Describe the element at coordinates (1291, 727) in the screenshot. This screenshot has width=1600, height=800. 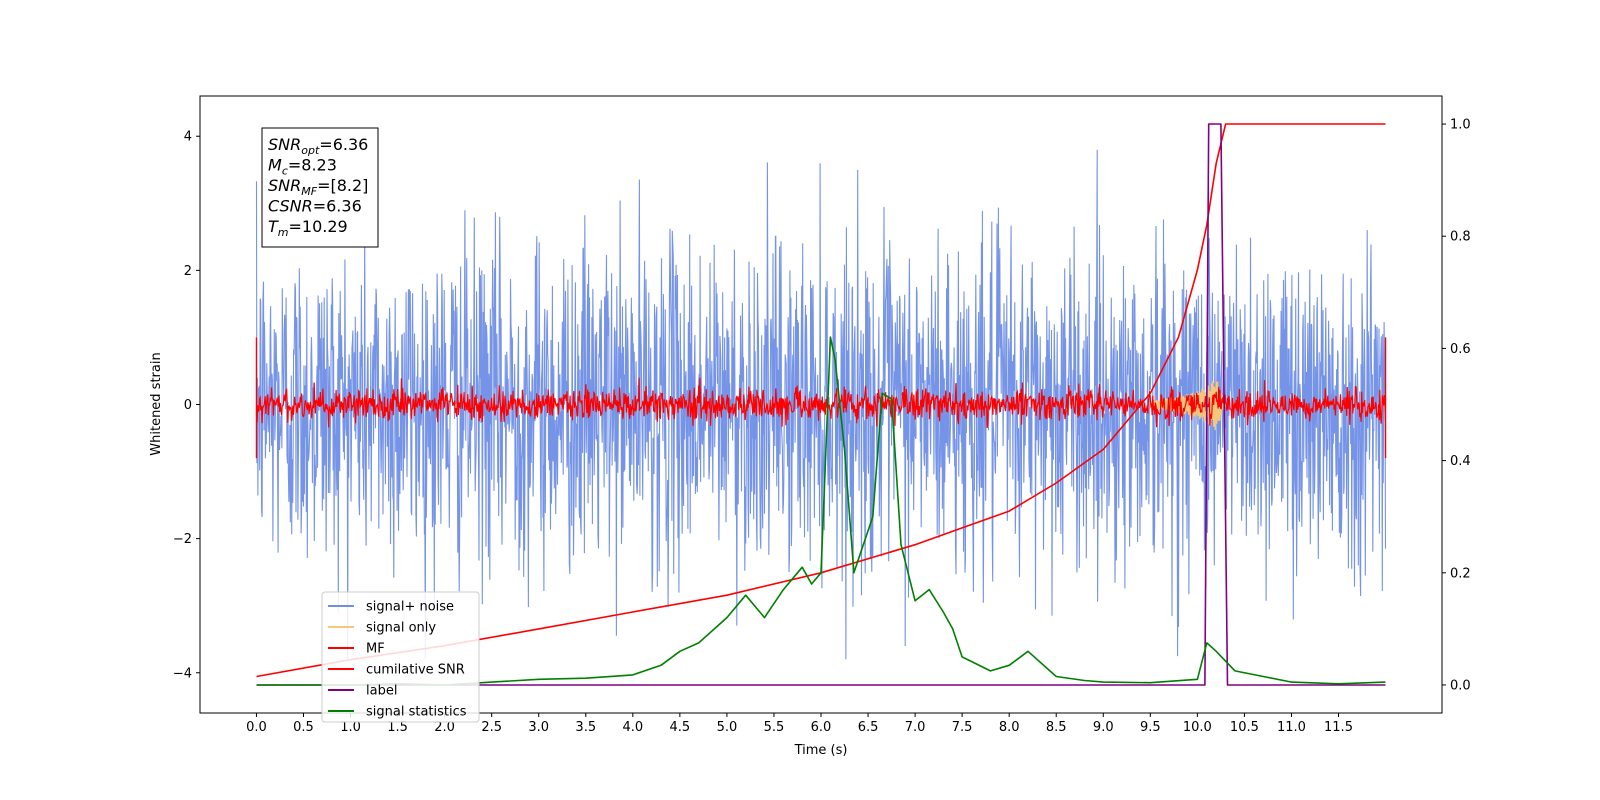
I see `x-tick-label: 11.0` at that location.